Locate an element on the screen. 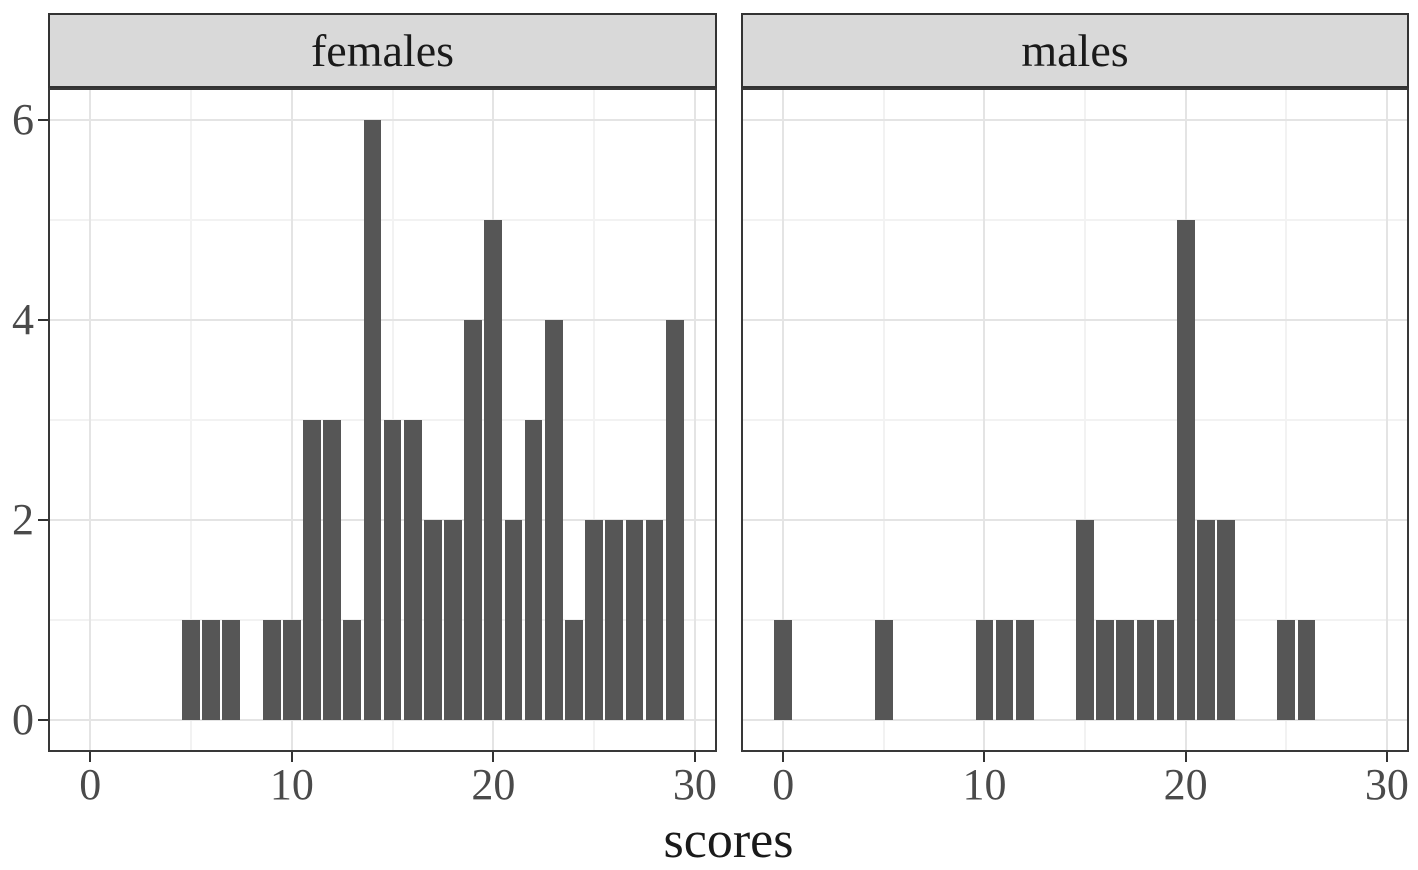 The height and width of the screenshot is (870, 1418). y-tick-label: 6 is located at coordinates (23, 119).